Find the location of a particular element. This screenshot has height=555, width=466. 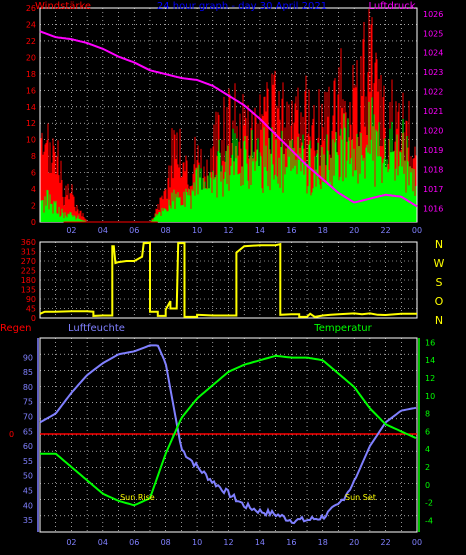

chart-title: 24 hour graph - day 30 April 2021 is located at coordinates (242, 6).